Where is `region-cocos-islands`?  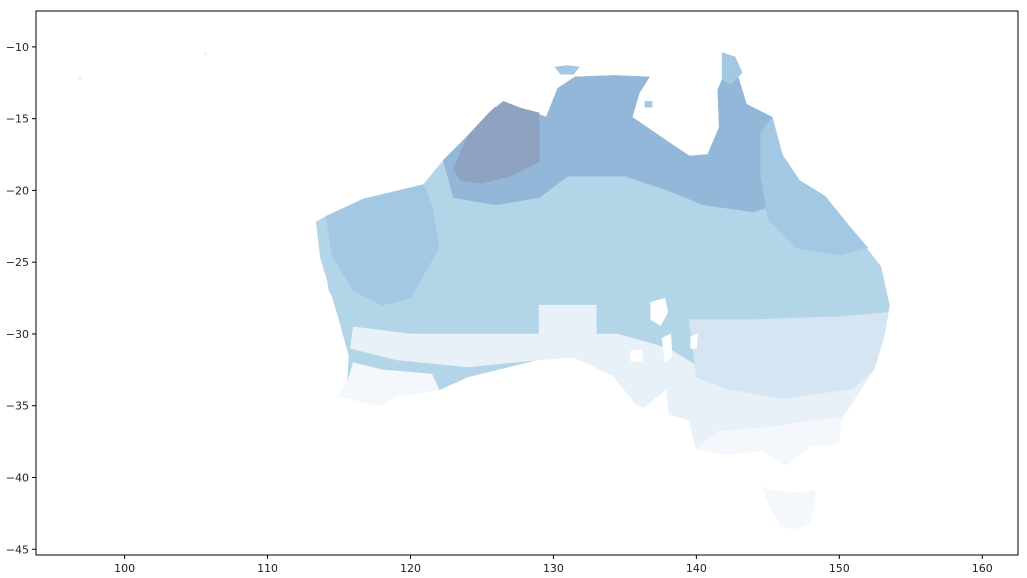 region-cocos-islands is located at coordinates (80, 78).